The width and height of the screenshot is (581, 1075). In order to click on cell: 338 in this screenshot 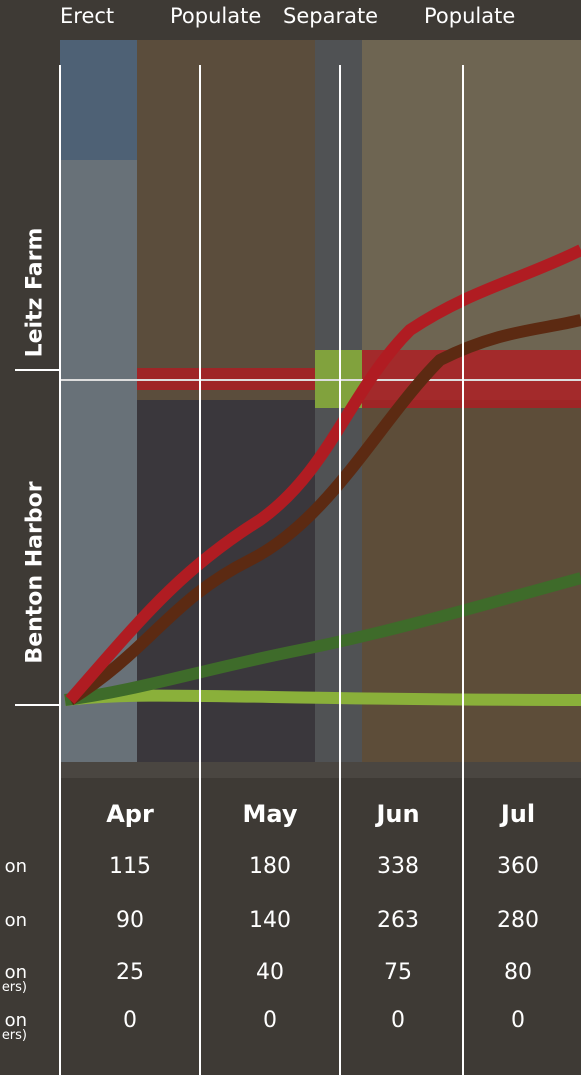, I will do `click(398, 866)`.